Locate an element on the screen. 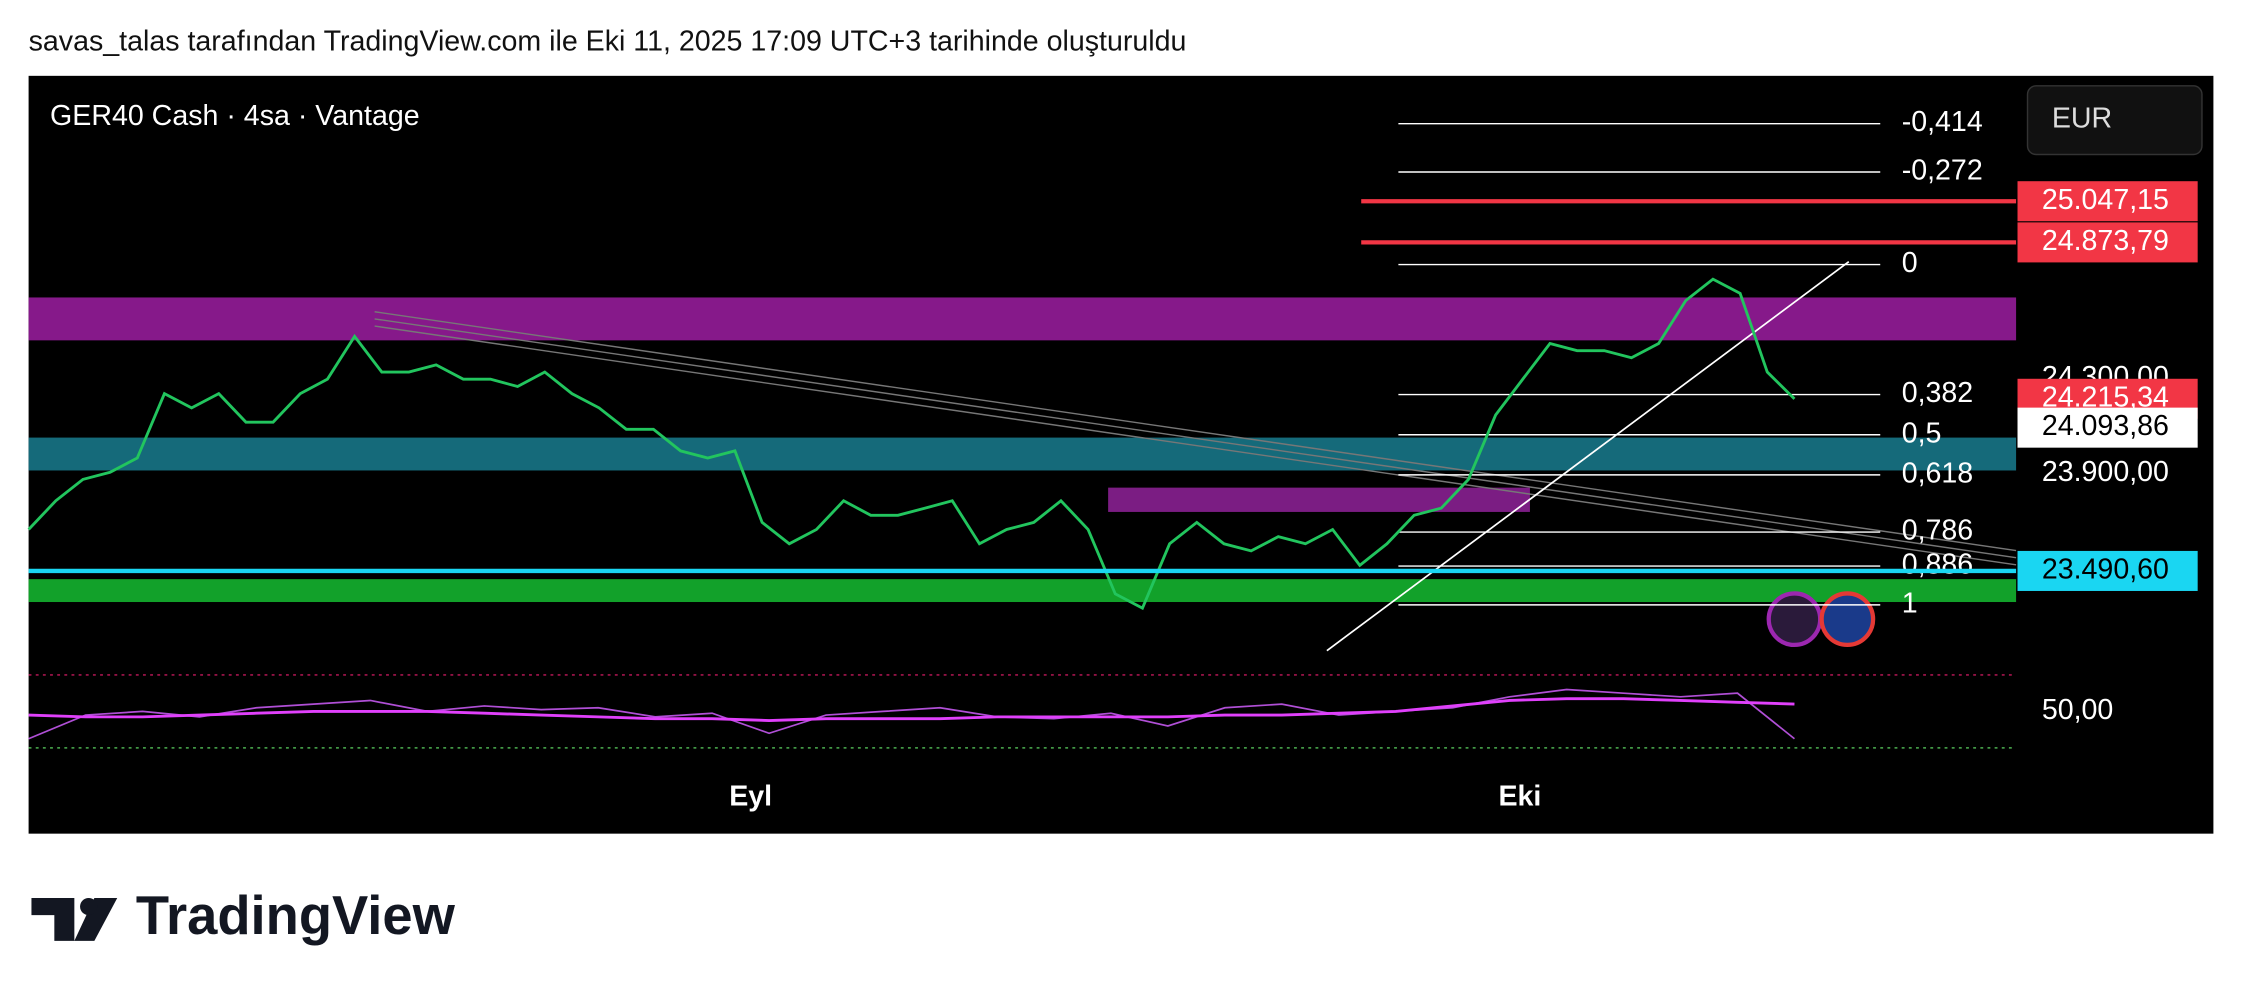  chart-title: GER40 Cash · 4sa · Vantage is located at coordinates (235, 116).